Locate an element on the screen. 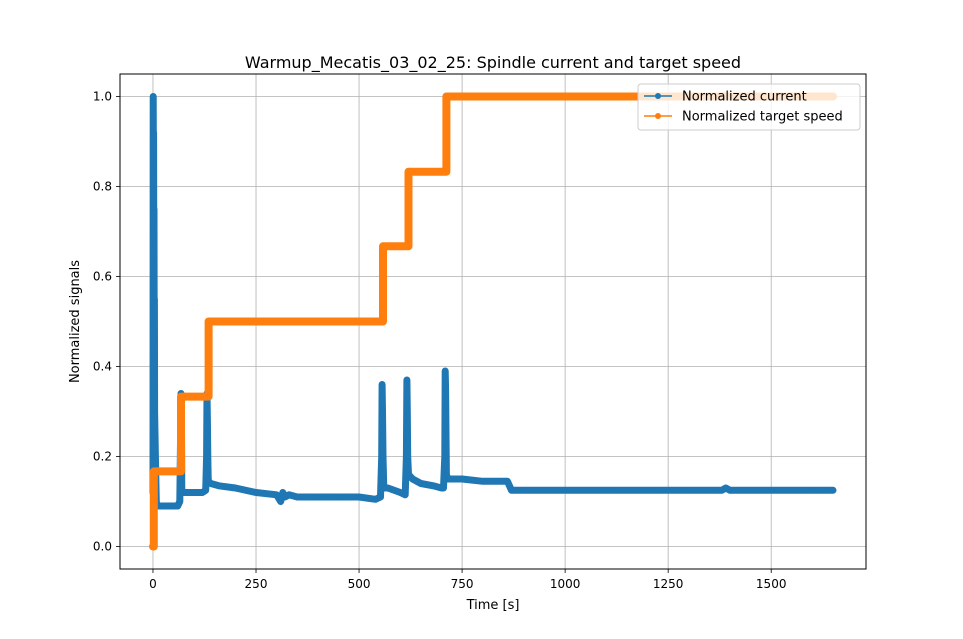 Image resolution: width=963 pixels, height=639 pixels. legend-label: Normalized current is located at coordinates (744, 97).